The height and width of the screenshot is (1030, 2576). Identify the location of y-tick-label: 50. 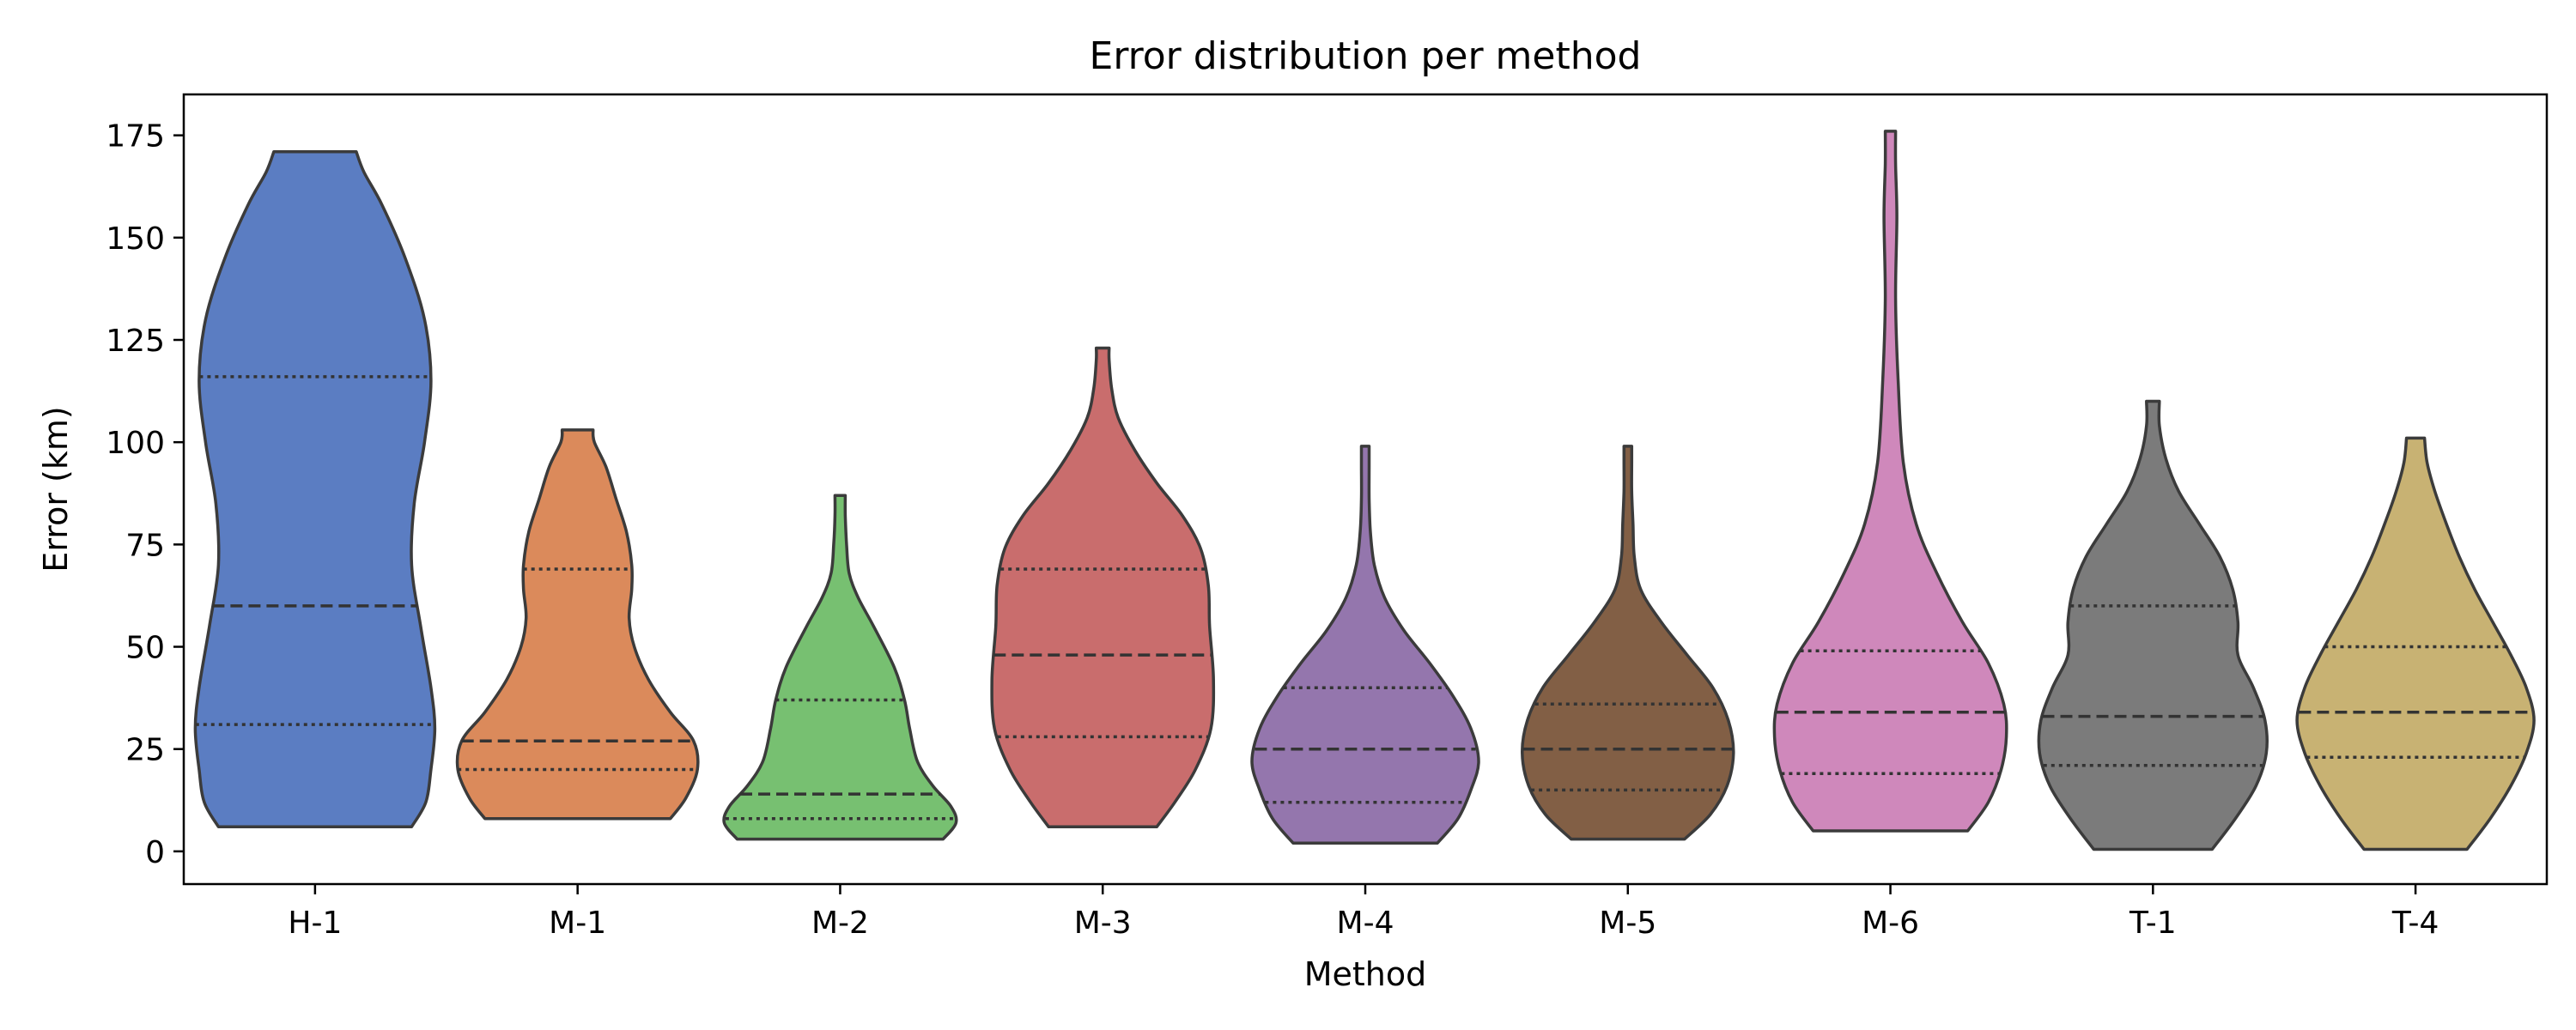
(145, 648).